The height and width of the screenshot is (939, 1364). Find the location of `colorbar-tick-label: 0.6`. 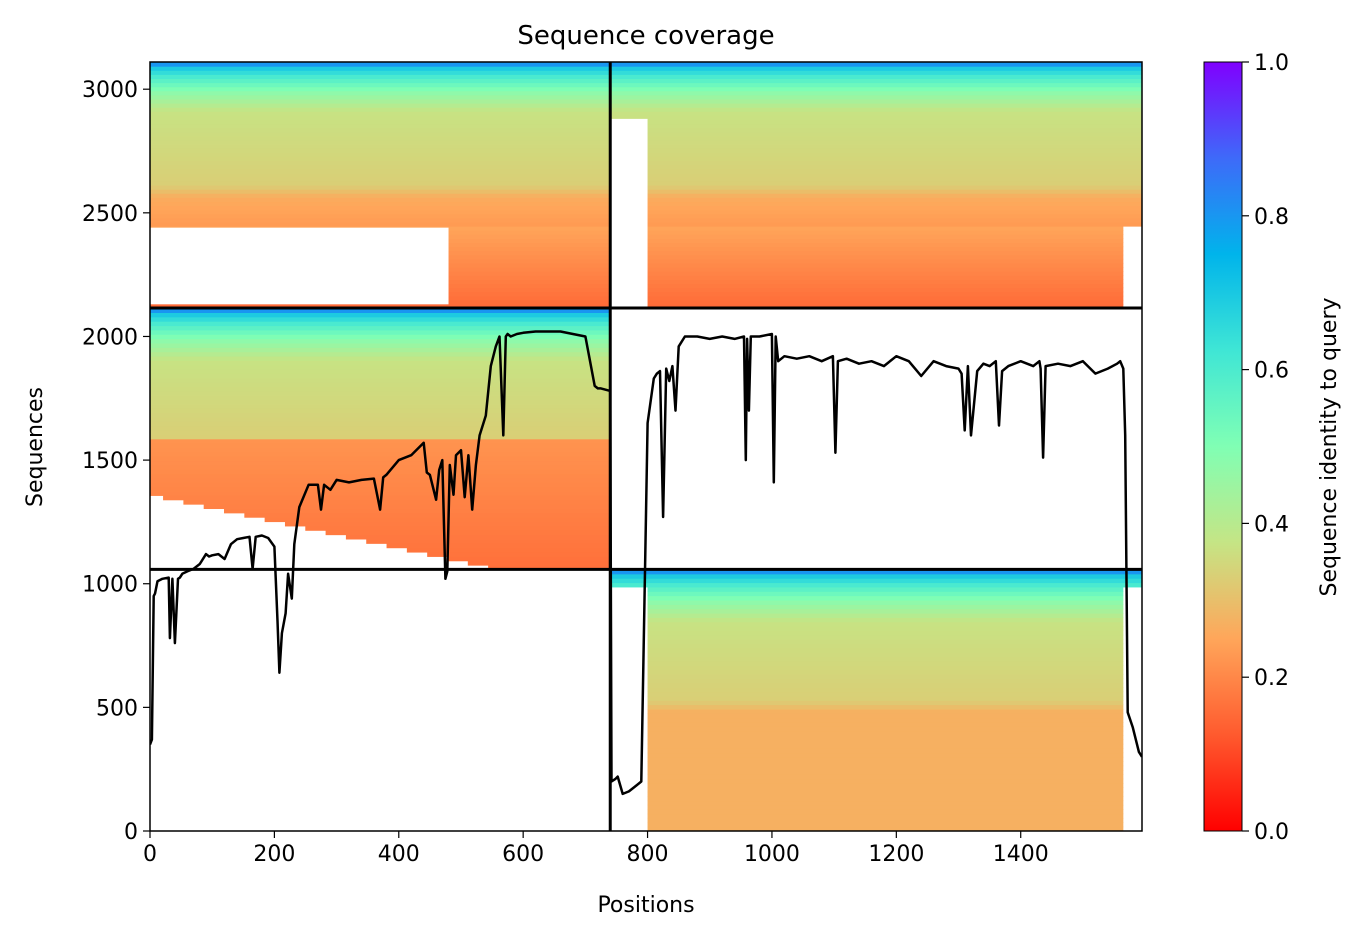

colorbar-tick-label: 0.6 is located at coordinates (1271, 371).